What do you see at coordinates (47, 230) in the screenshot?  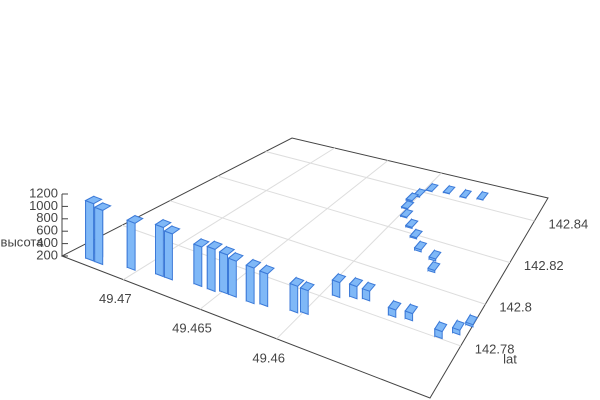 I see `z-tick-label: 600` at bounding box center [47, 230].